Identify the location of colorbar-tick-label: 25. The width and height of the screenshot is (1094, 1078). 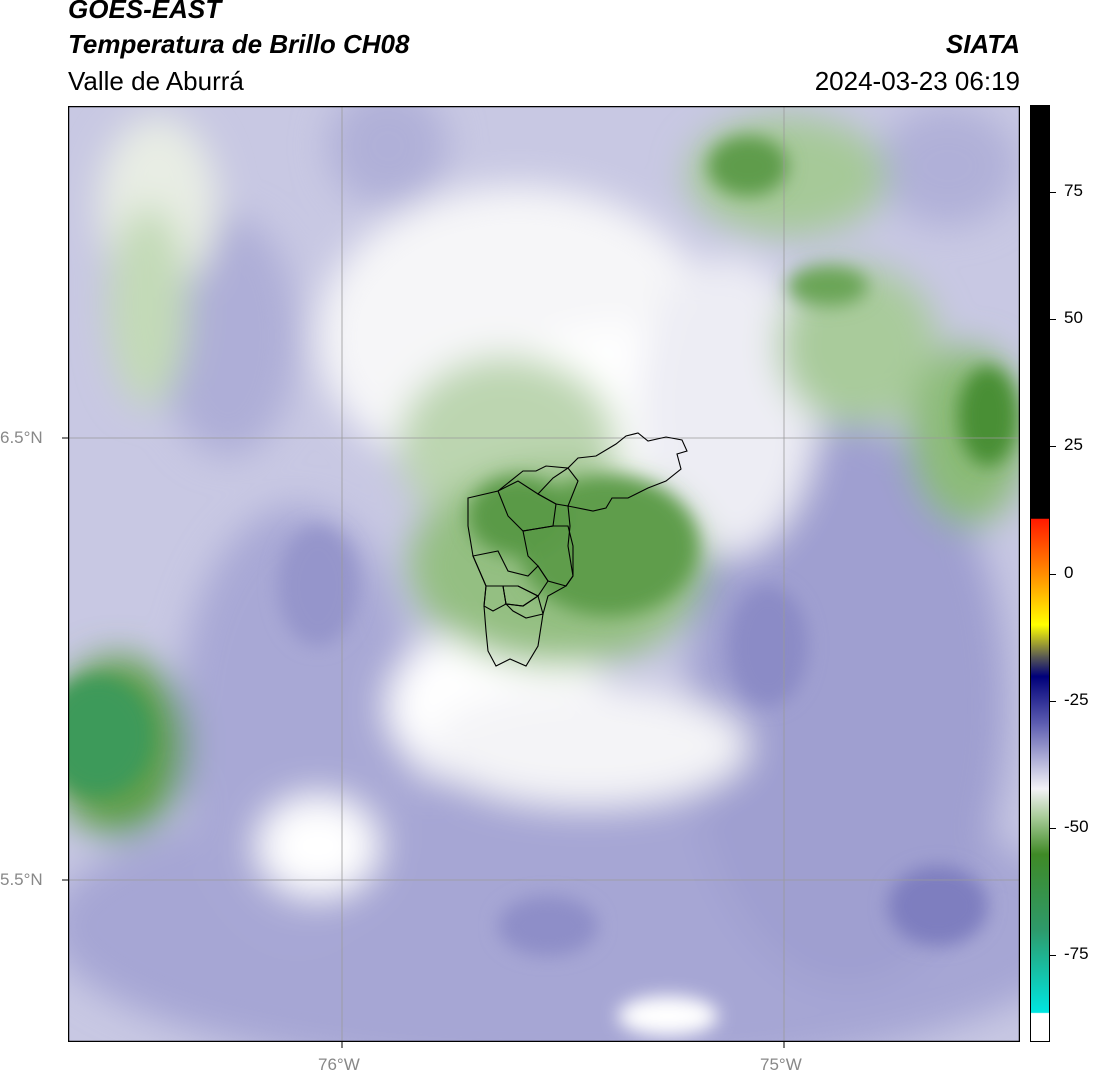
(1073, 445).